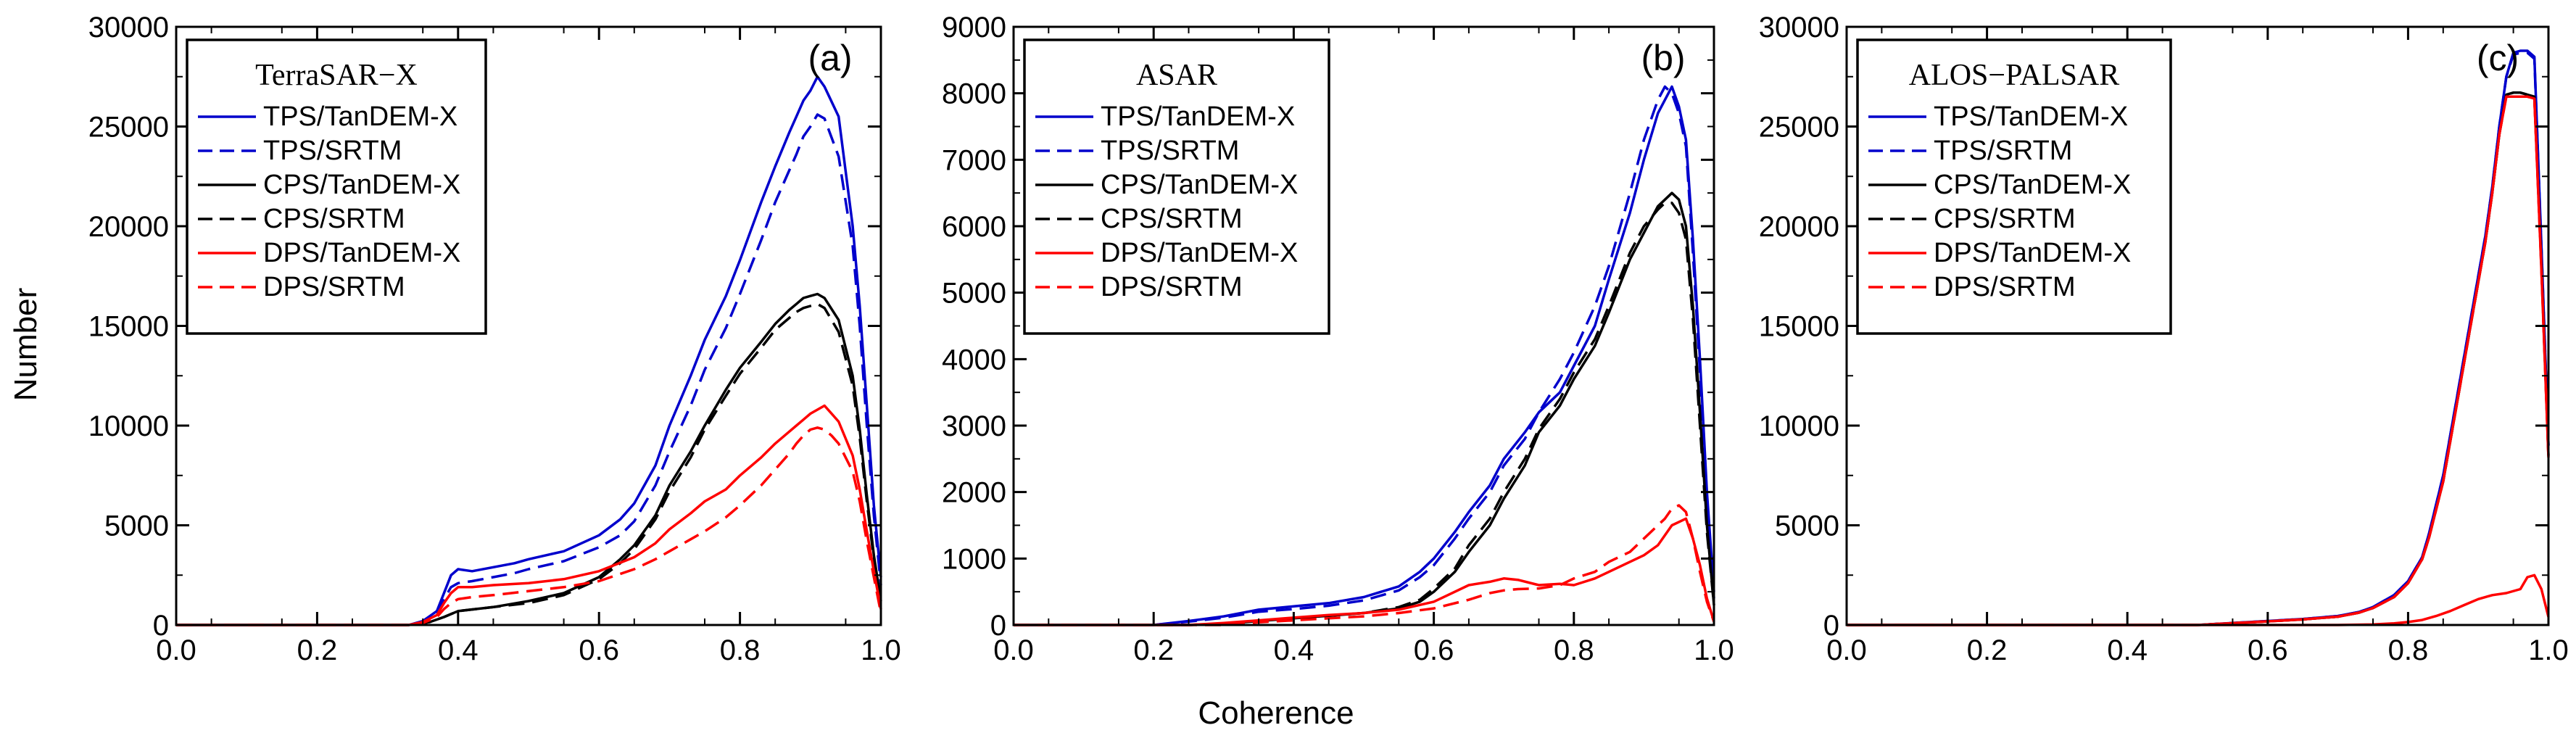  What do you see at coordinates (1663, 58) in the screenshot?
I see `panel-label: (b)` at bounding box center [1663, 58].